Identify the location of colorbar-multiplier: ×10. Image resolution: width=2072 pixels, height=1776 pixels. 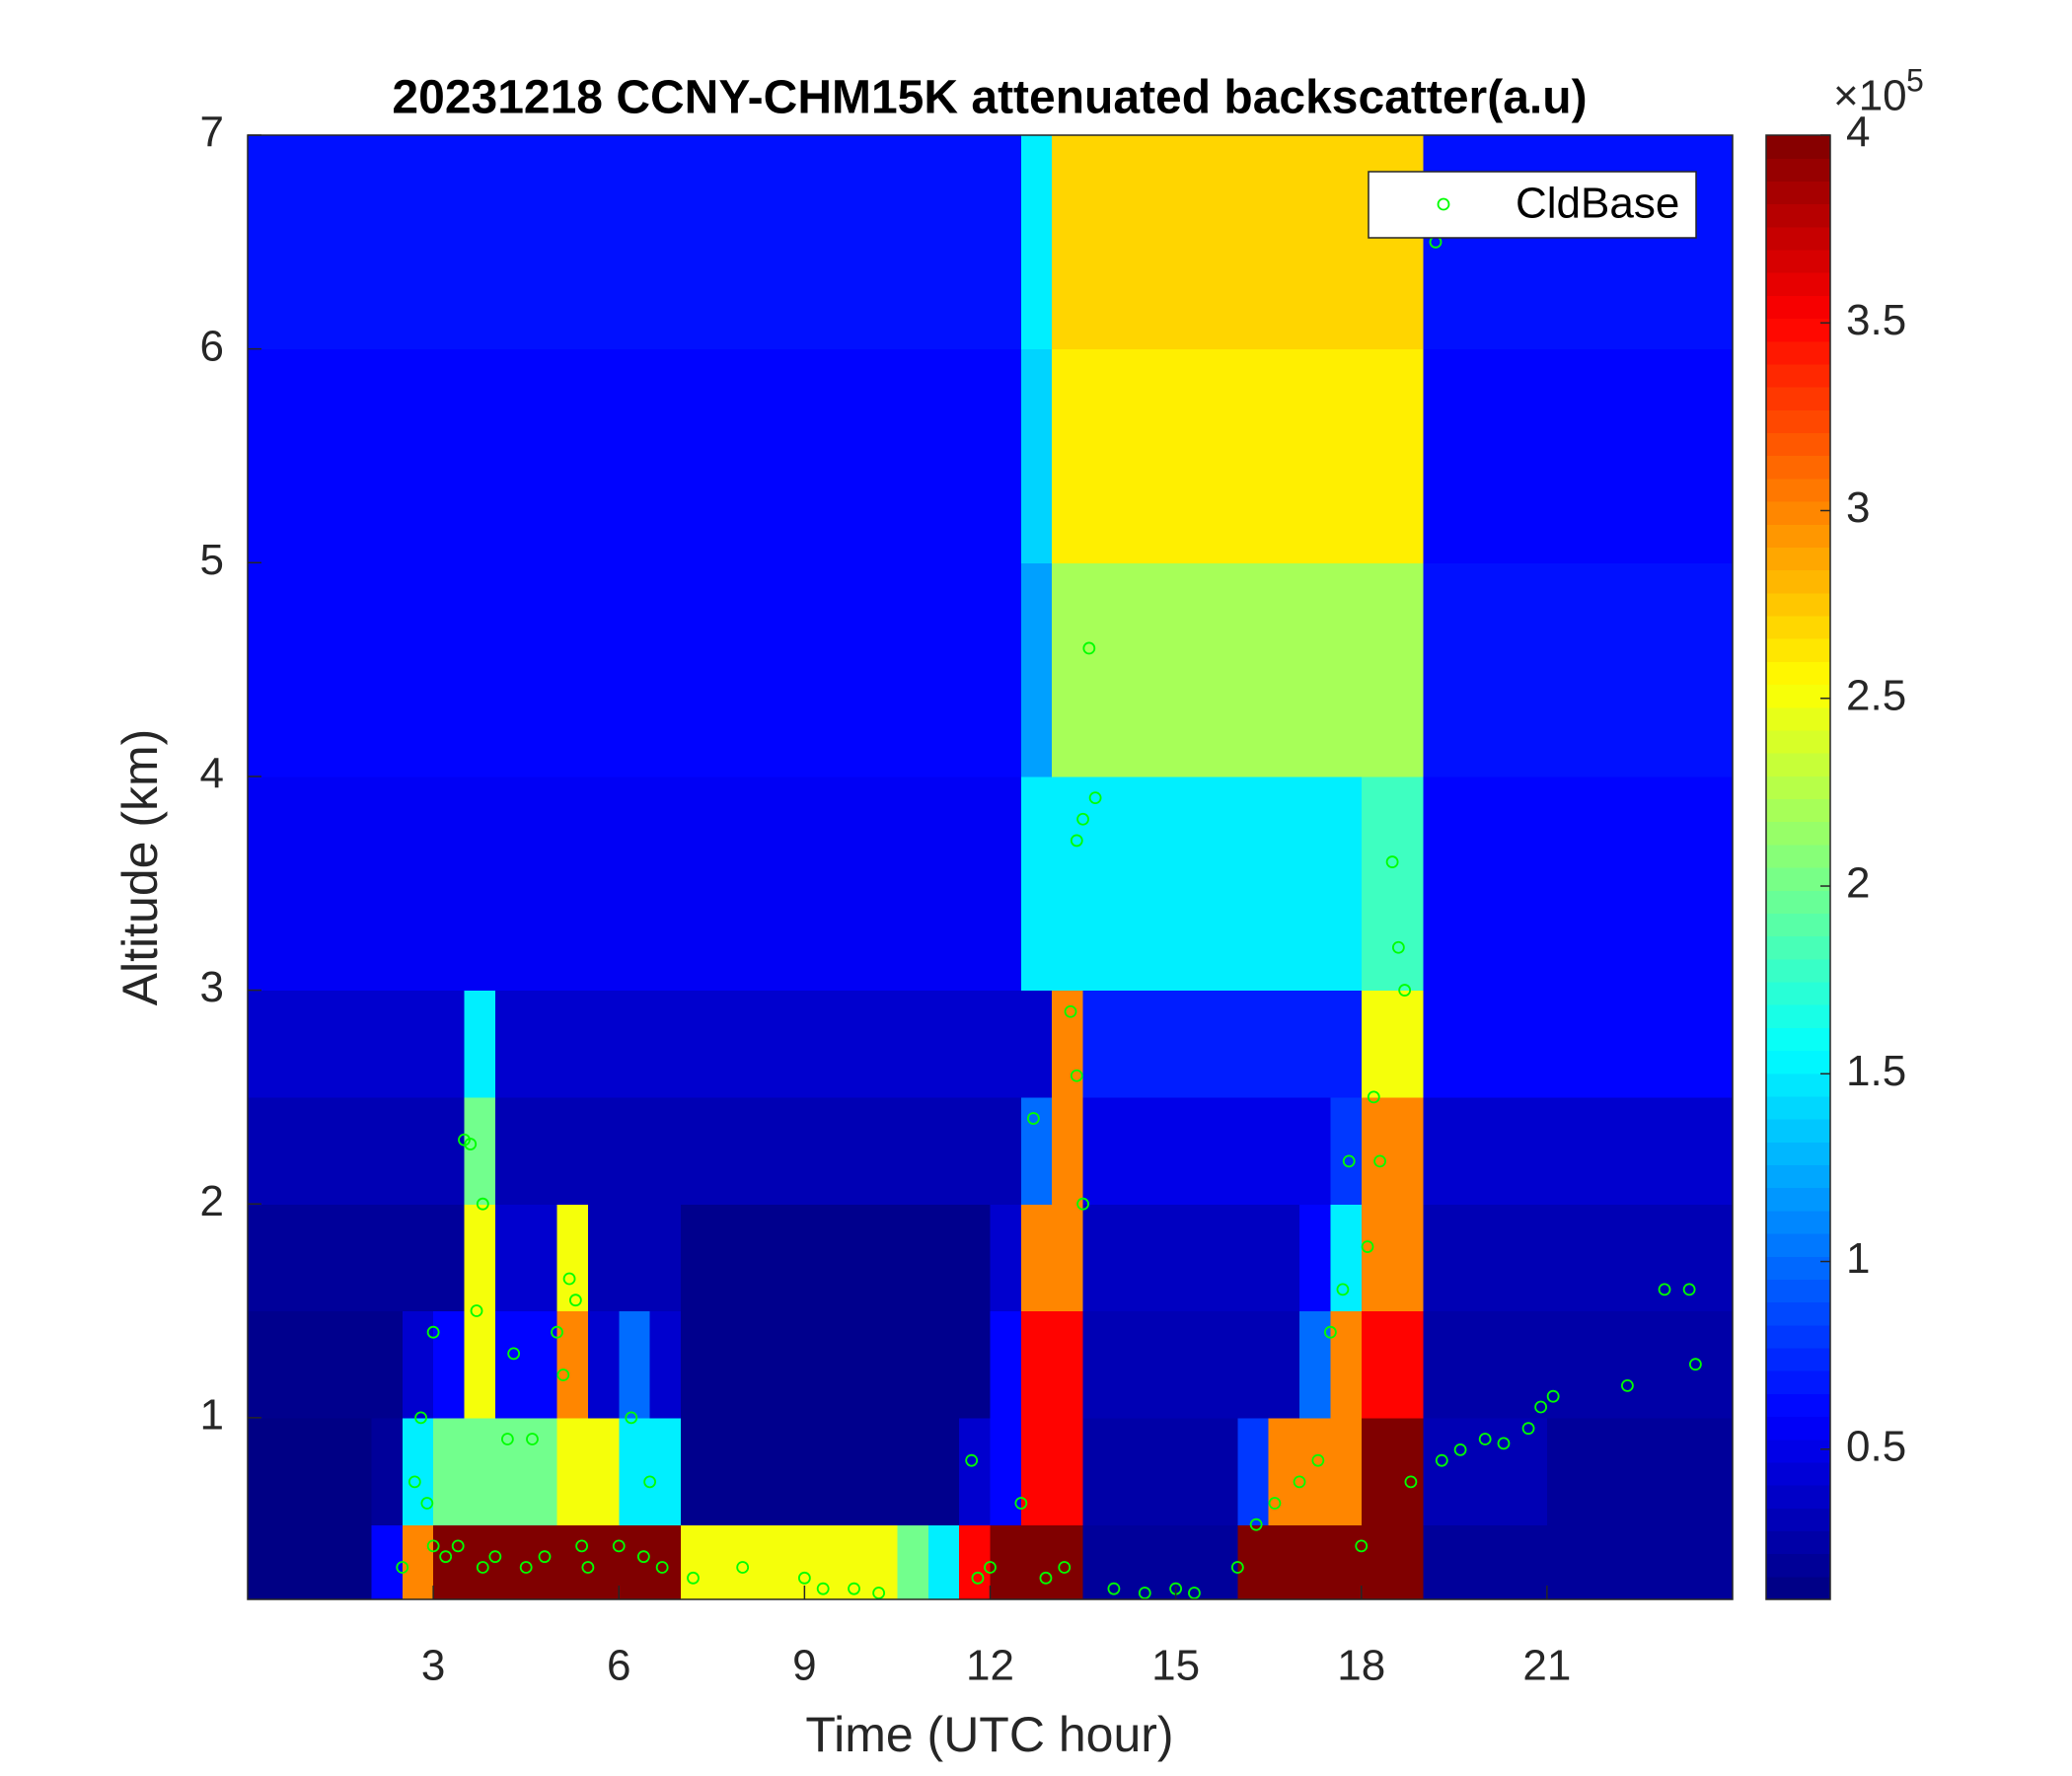
(1870, 96).